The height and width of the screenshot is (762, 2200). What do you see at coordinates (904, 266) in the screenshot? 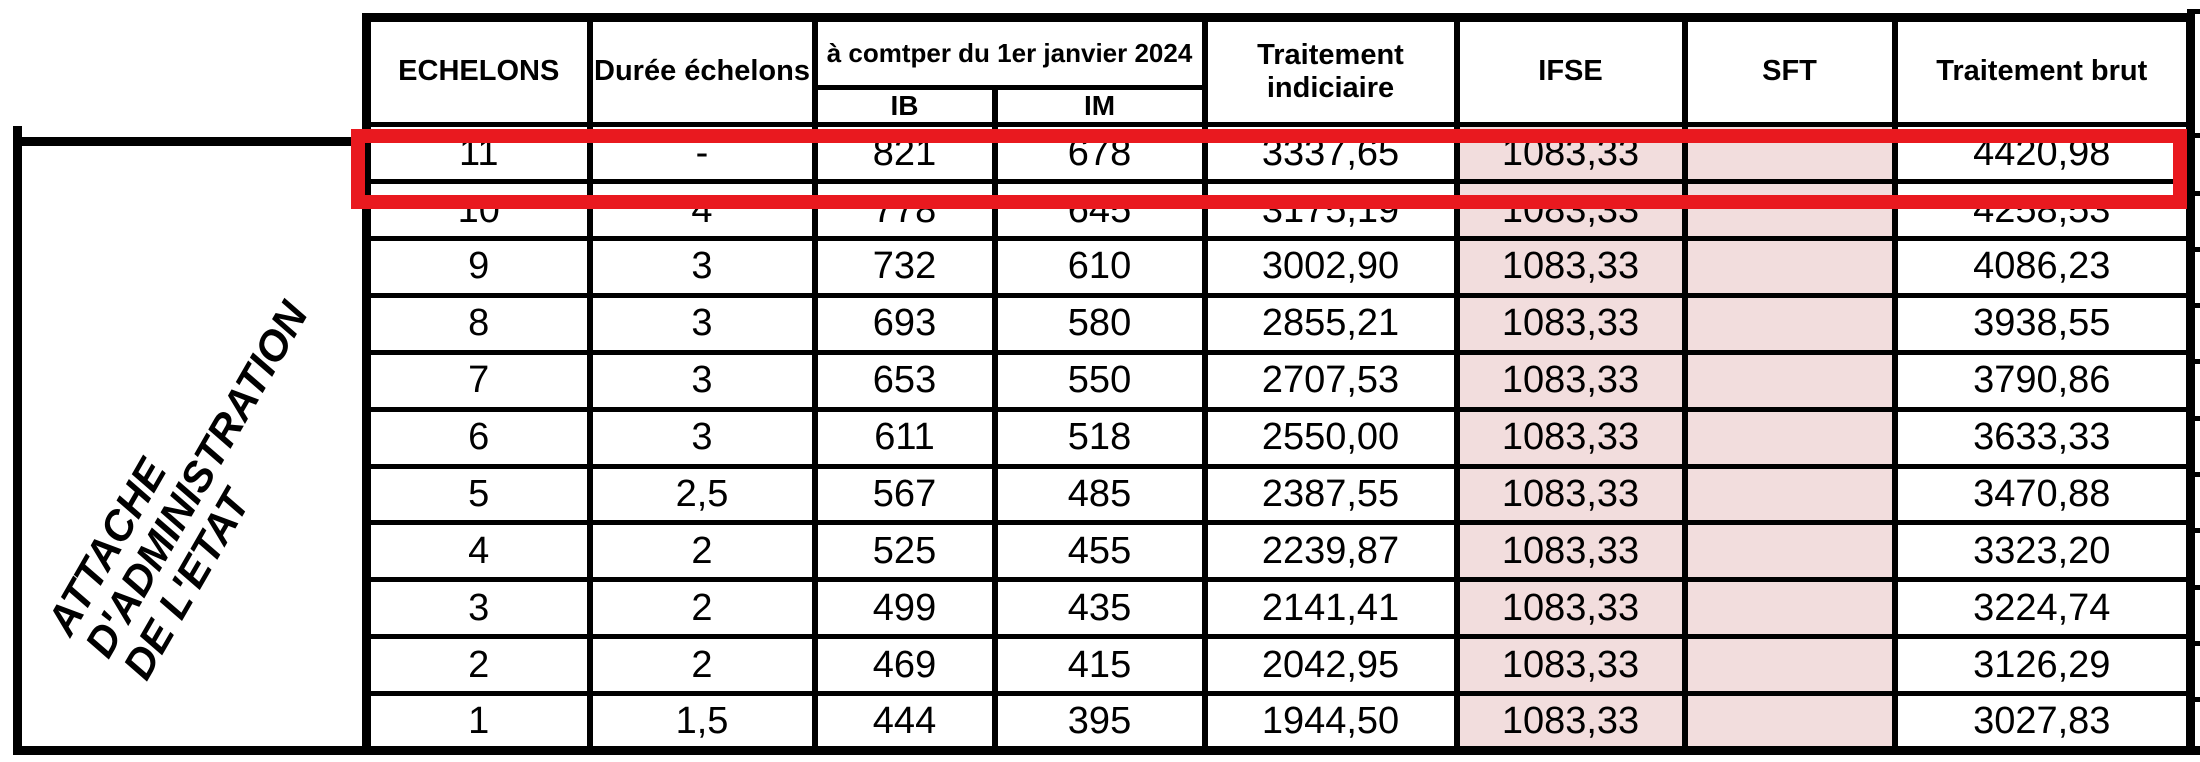
I see `cell-ib: 732` at bounding box center [904, 266].